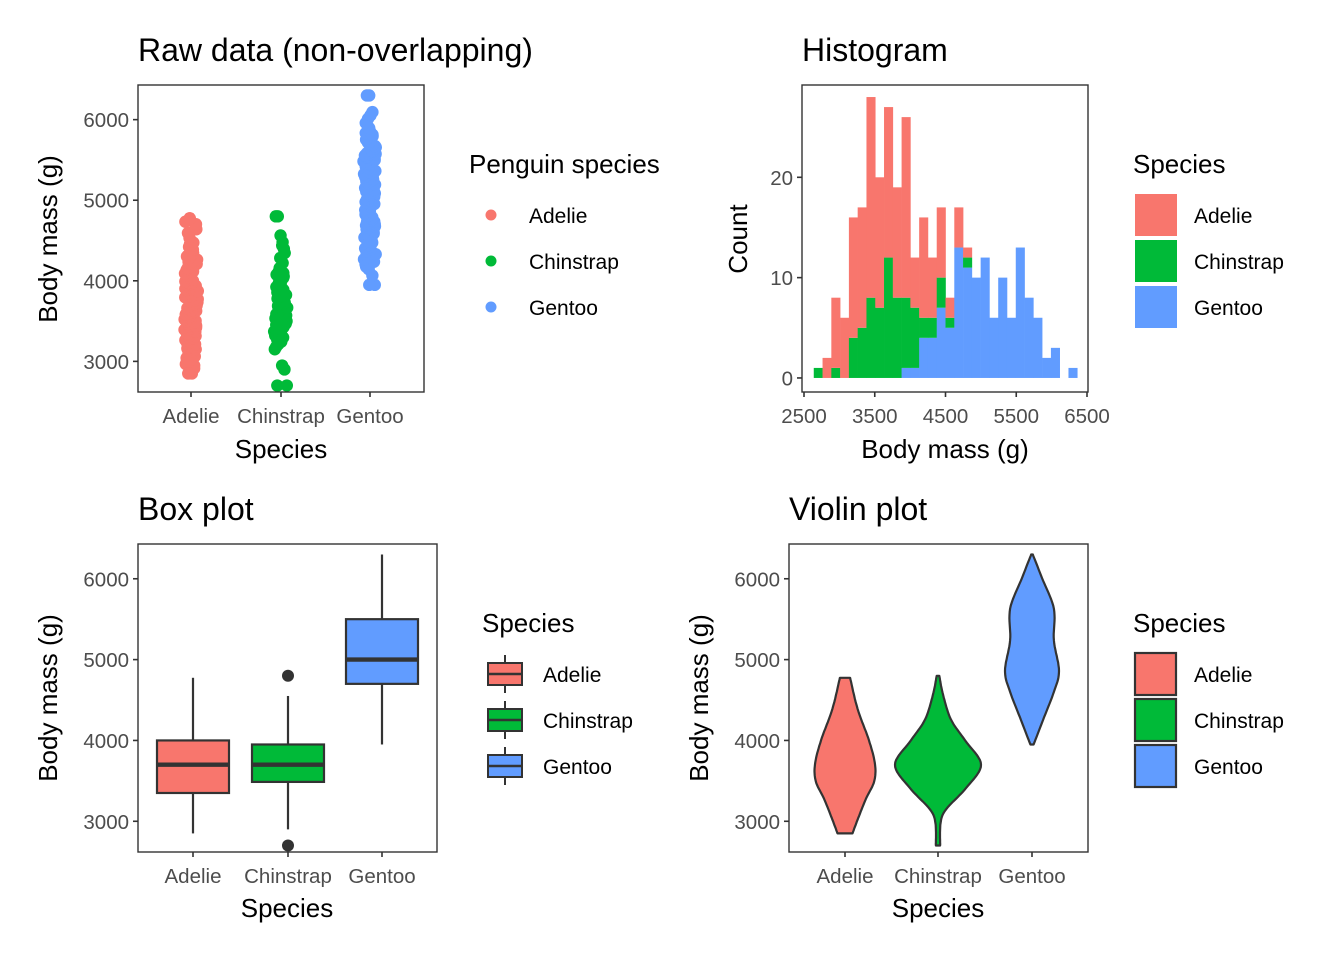 This screenshot has height=960, width=1344. I want to click on violin-marks, so click(937, 700).